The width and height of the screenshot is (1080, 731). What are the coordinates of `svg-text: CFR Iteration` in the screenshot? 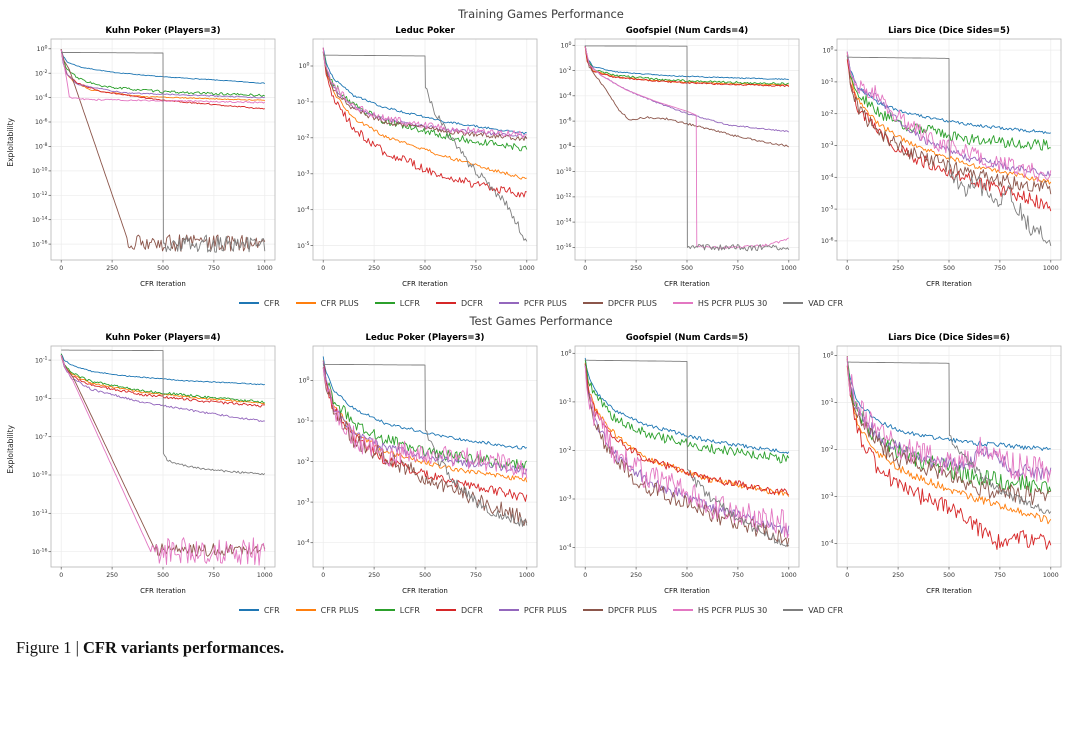 It's located at (949, 591).